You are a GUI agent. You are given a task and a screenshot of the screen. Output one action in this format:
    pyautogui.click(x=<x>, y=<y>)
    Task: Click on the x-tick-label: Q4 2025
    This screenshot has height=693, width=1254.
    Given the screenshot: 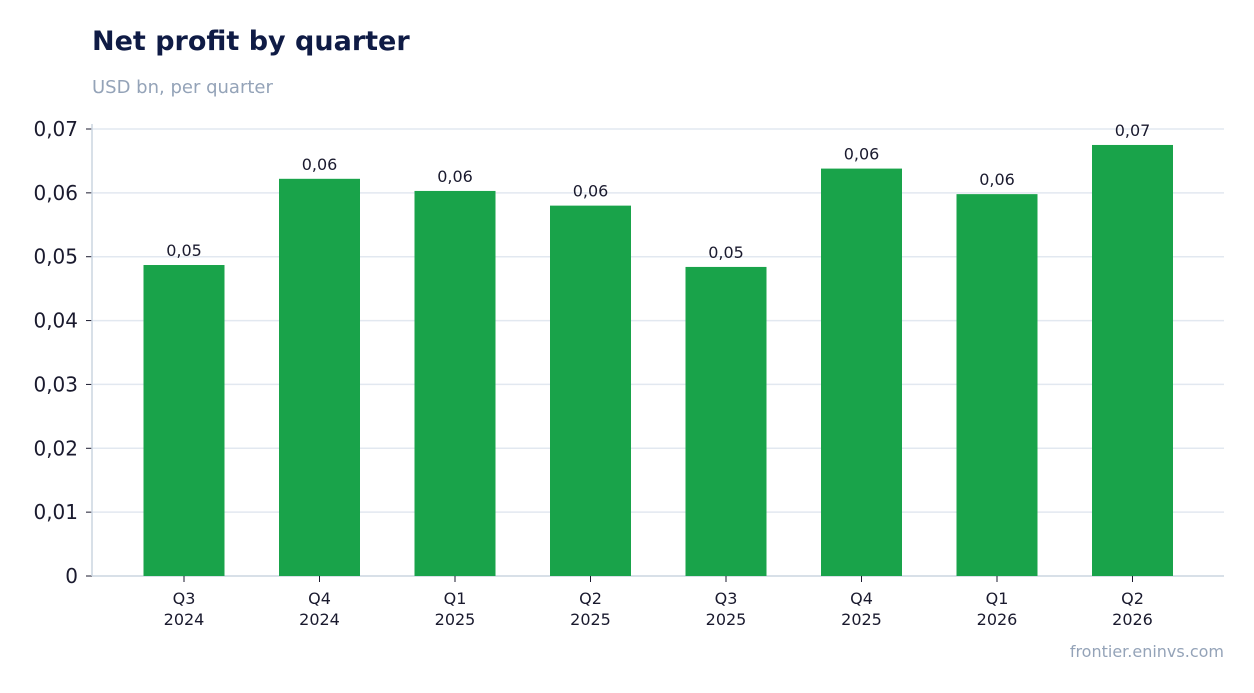 What is the action you would take?
    pyautogui.click(x=861, y=609)
    